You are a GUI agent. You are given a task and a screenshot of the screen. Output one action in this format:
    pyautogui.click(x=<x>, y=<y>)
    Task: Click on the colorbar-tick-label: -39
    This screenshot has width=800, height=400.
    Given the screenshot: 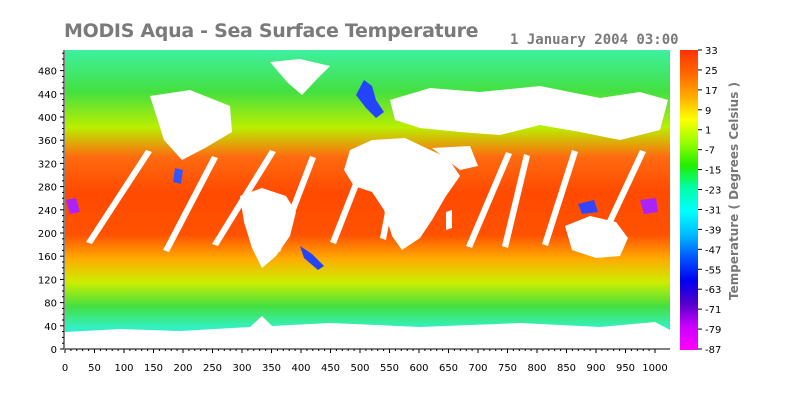 What is the action you would take?
    pyautogui.click(x=713, y=230)
    